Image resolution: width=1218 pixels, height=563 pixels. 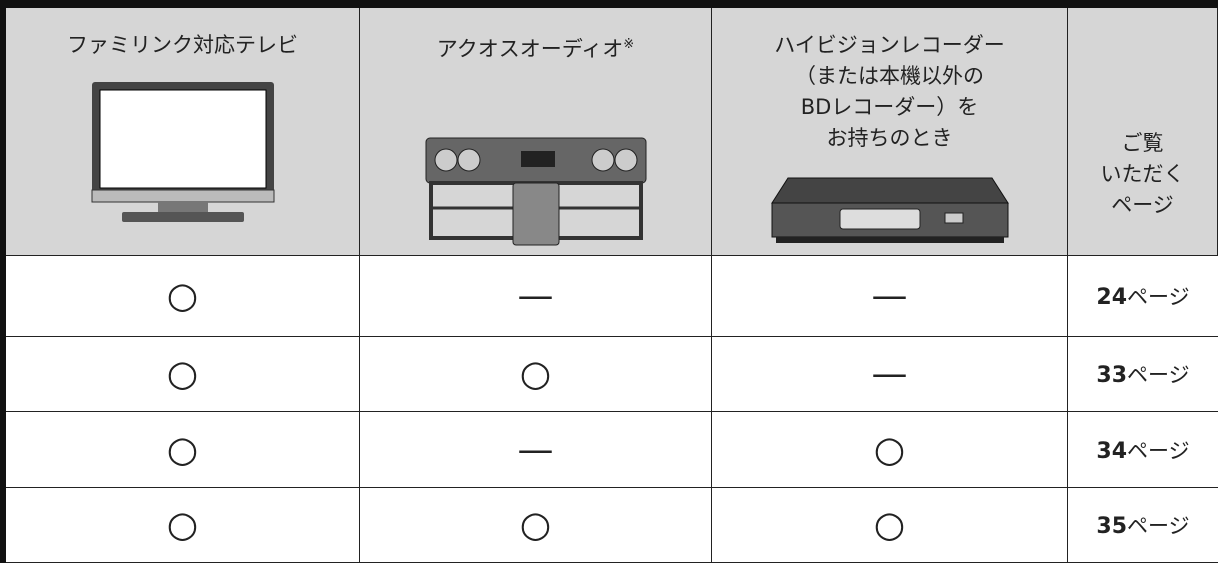 I want to click on page-ref: 33ページ, so click(x=1143, y=374).